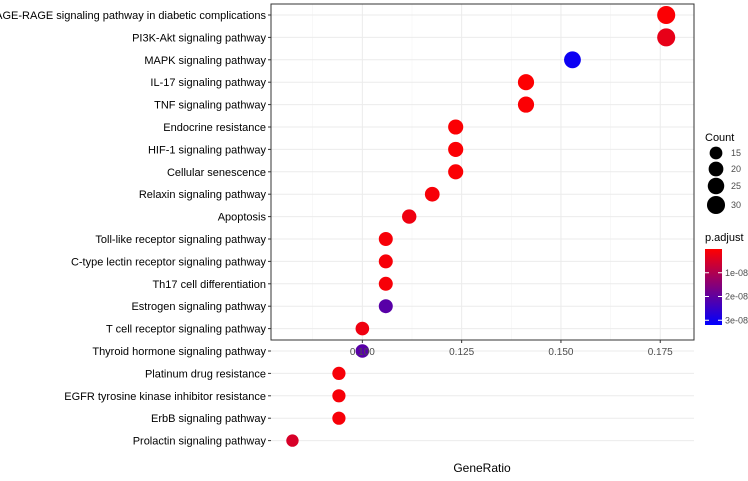 The height and width of the screenshot is (481, 748). Describe the element at coordinates (560, 352) in the screenshot. I see `x-tick-label: 0.150` at that location.